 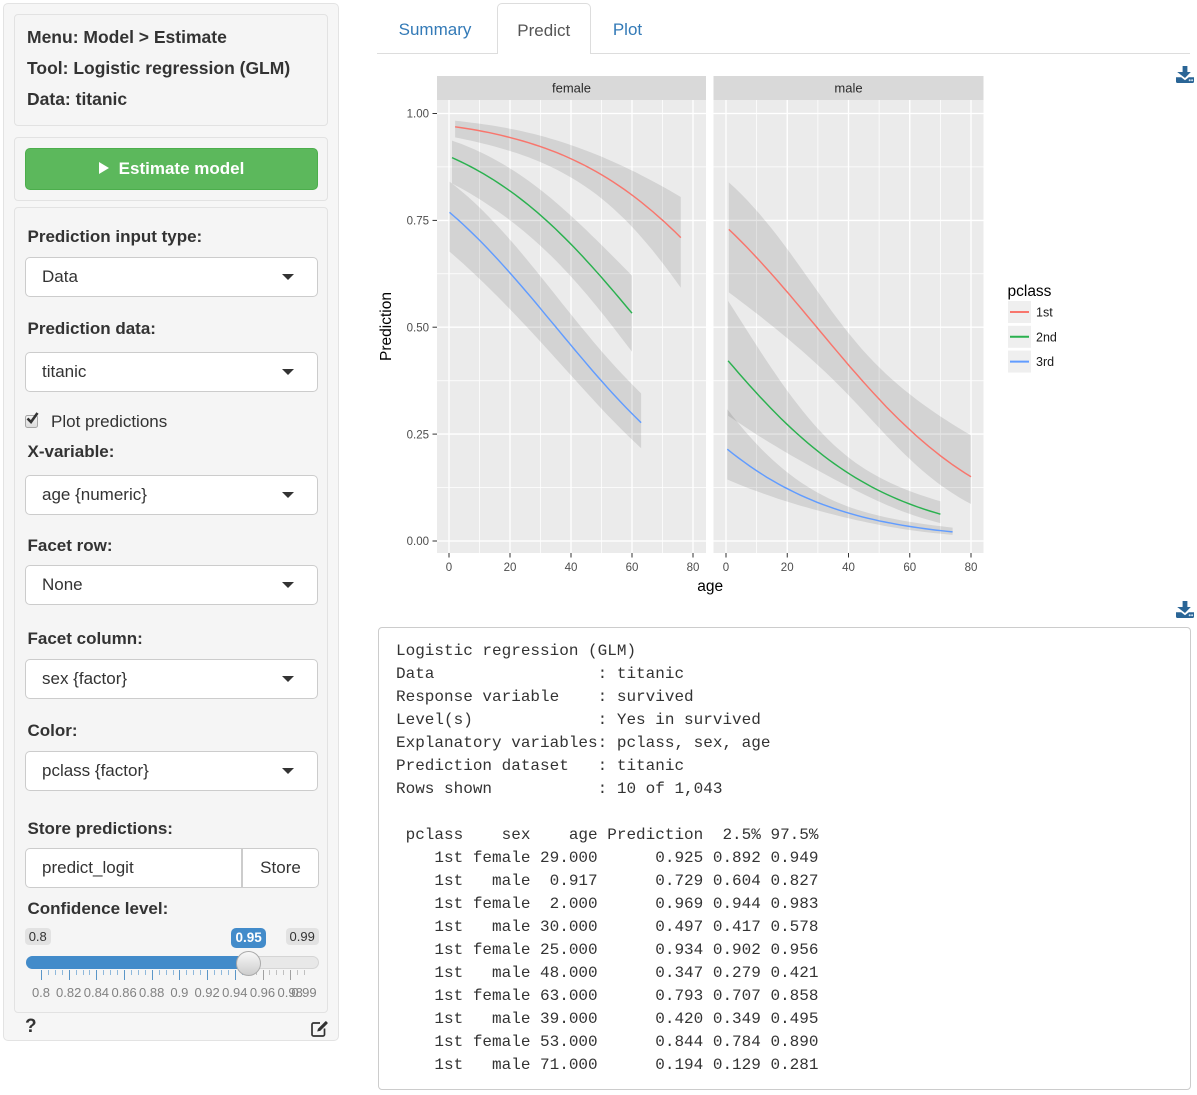 What do you see at coordinates (848, 88) in the screenshot?
I see `svg-text: male` at bounding box center [848, 88].